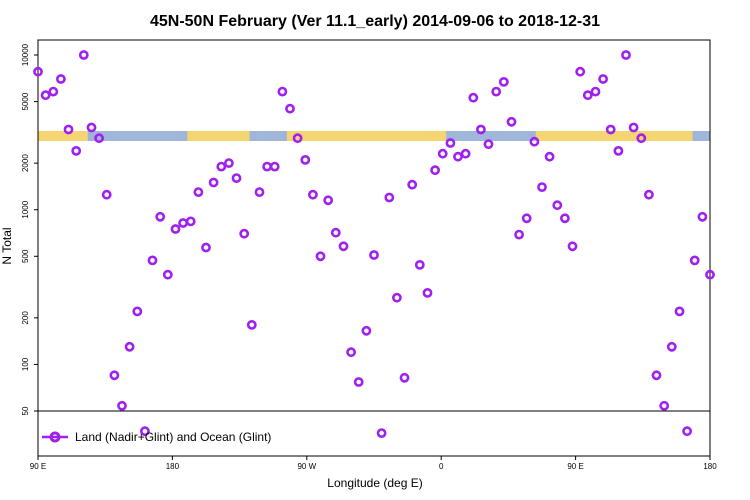 The height and width of the screenshot is (500, 750). What do you see at coordinates (373, 463) in the screenshot?
I see `x-axis: 90 E 180 90 W 0 90 E 180` at bounding box center [373, 463].